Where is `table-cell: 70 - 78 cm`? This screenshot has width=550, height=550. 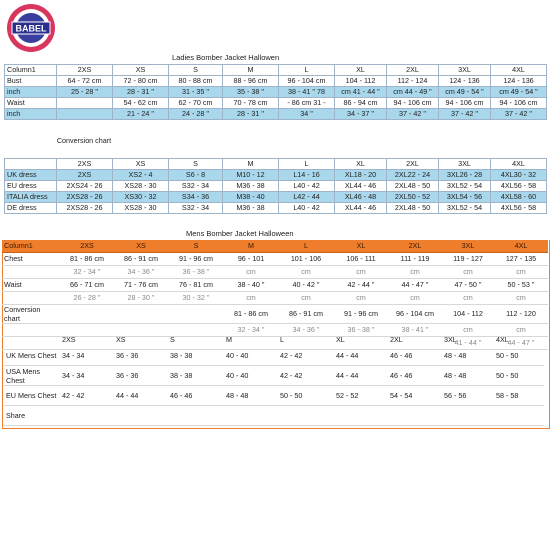
table-cell: 70 - 78 cm is located at coordinates (250, 103).